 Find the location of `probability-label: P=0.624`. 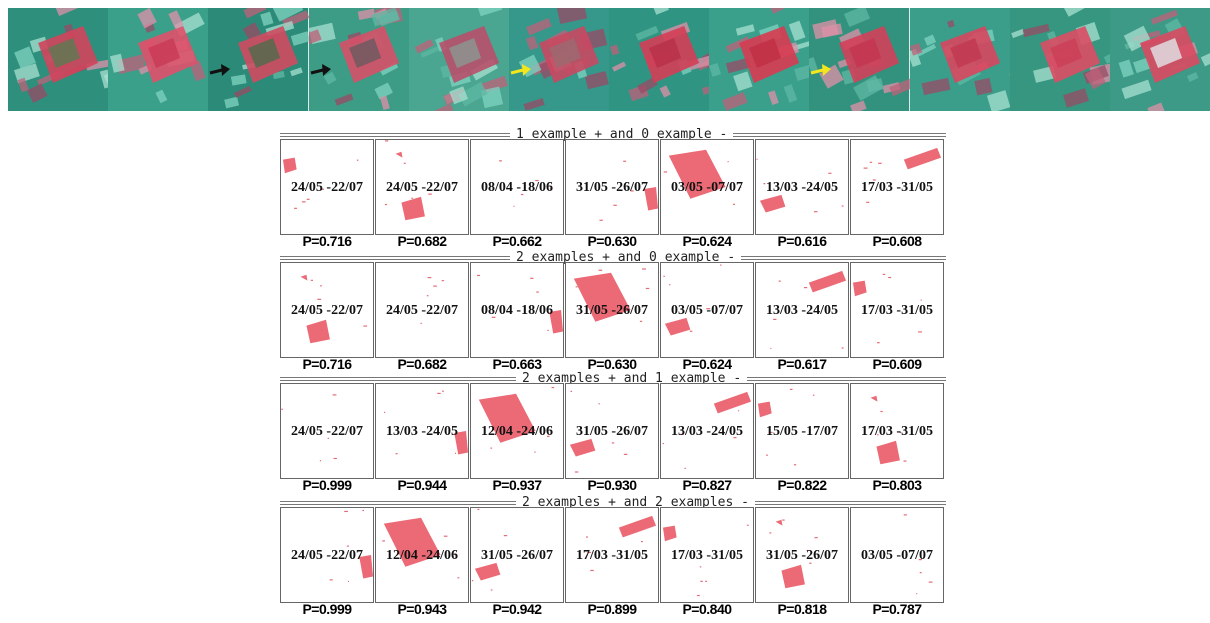

probability-label: P=0.624 is located at coordinates (707, 364).